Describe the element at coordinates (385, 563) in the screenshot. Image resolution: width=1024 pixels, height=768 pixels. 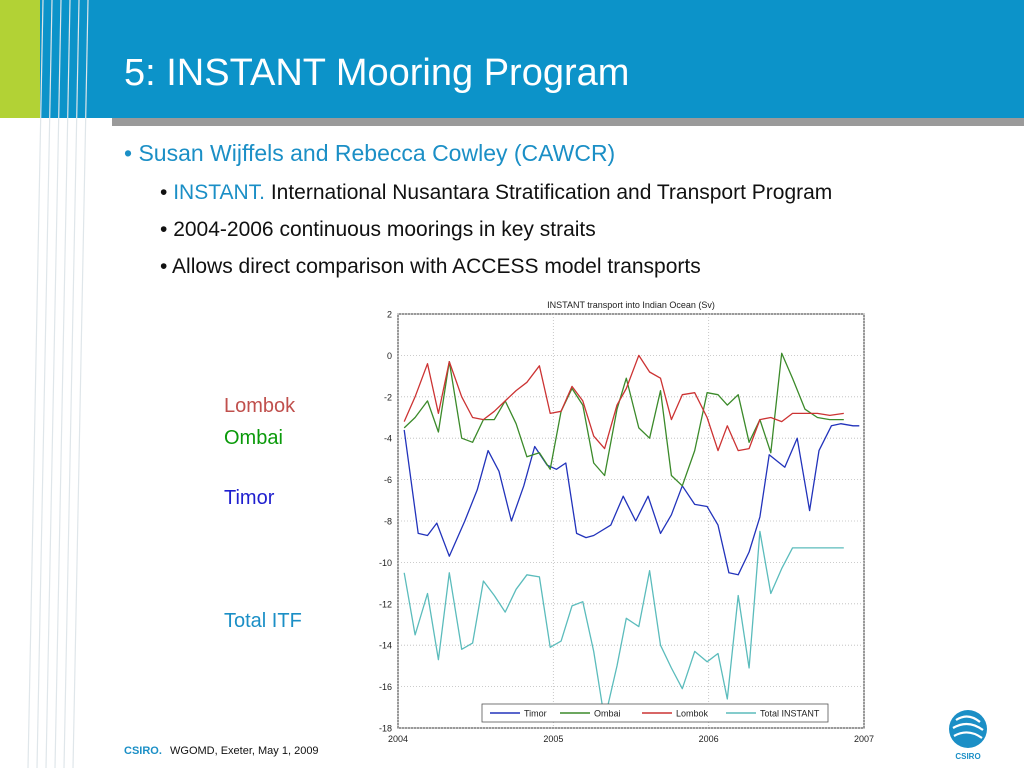
I see `y-tick-label: -10` at that location.